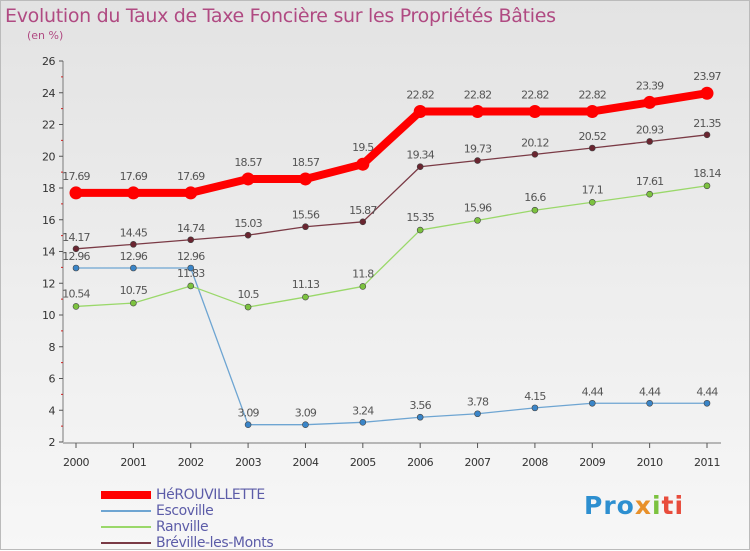 This screenshot has height=551, width=750. Describe the element at coordinates (478, 149) in the screenshot. I see `data-label: 19.73` at that location.